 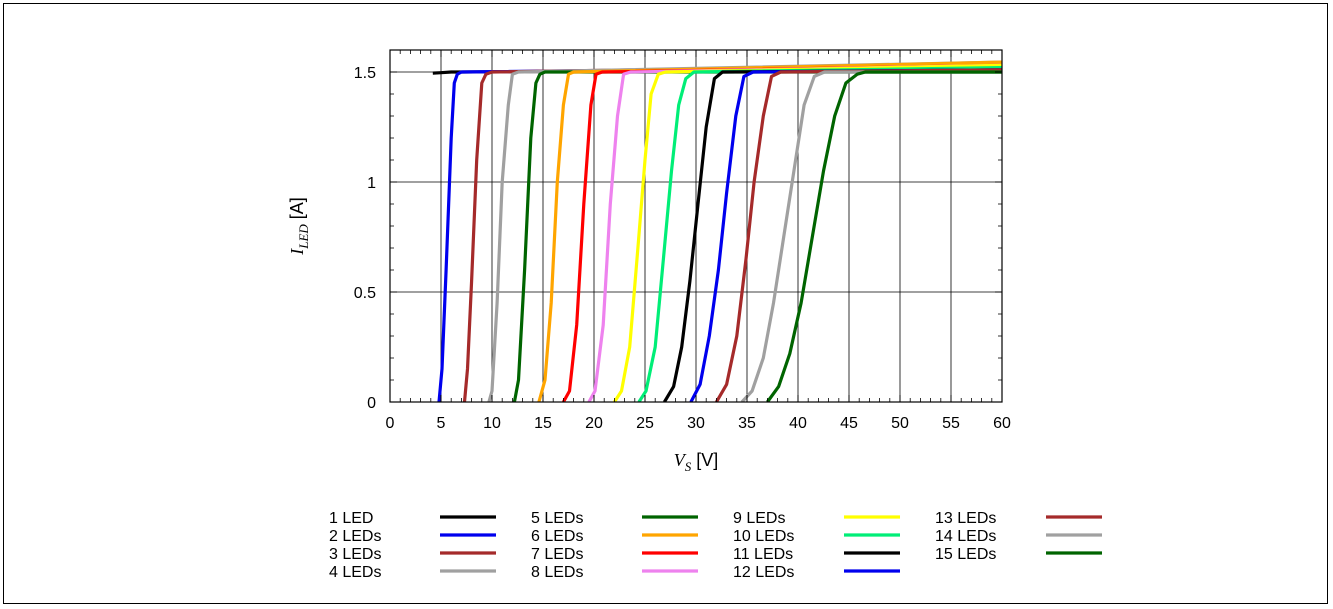 I want to click on x-tick-label-4: 20, so click(x=594, y=423).